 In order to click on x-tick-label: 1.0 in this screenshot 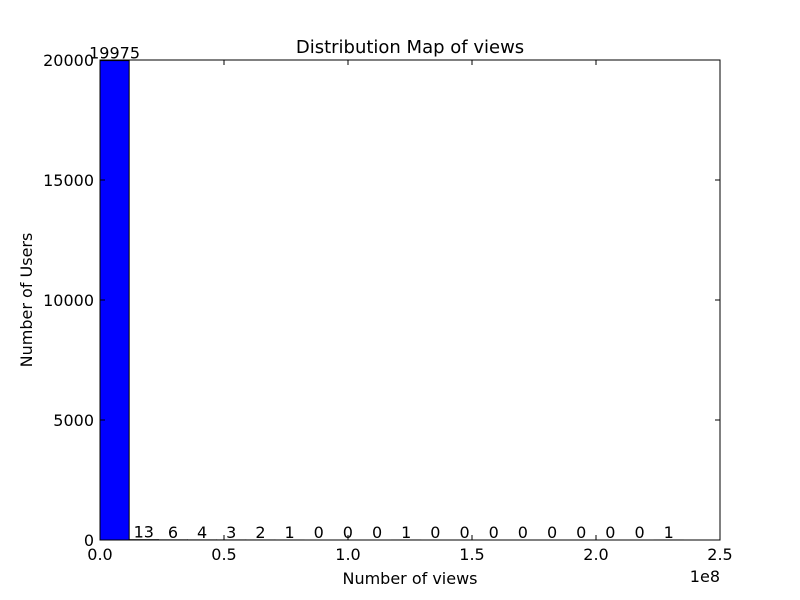, I will do `click(347, 554)`.